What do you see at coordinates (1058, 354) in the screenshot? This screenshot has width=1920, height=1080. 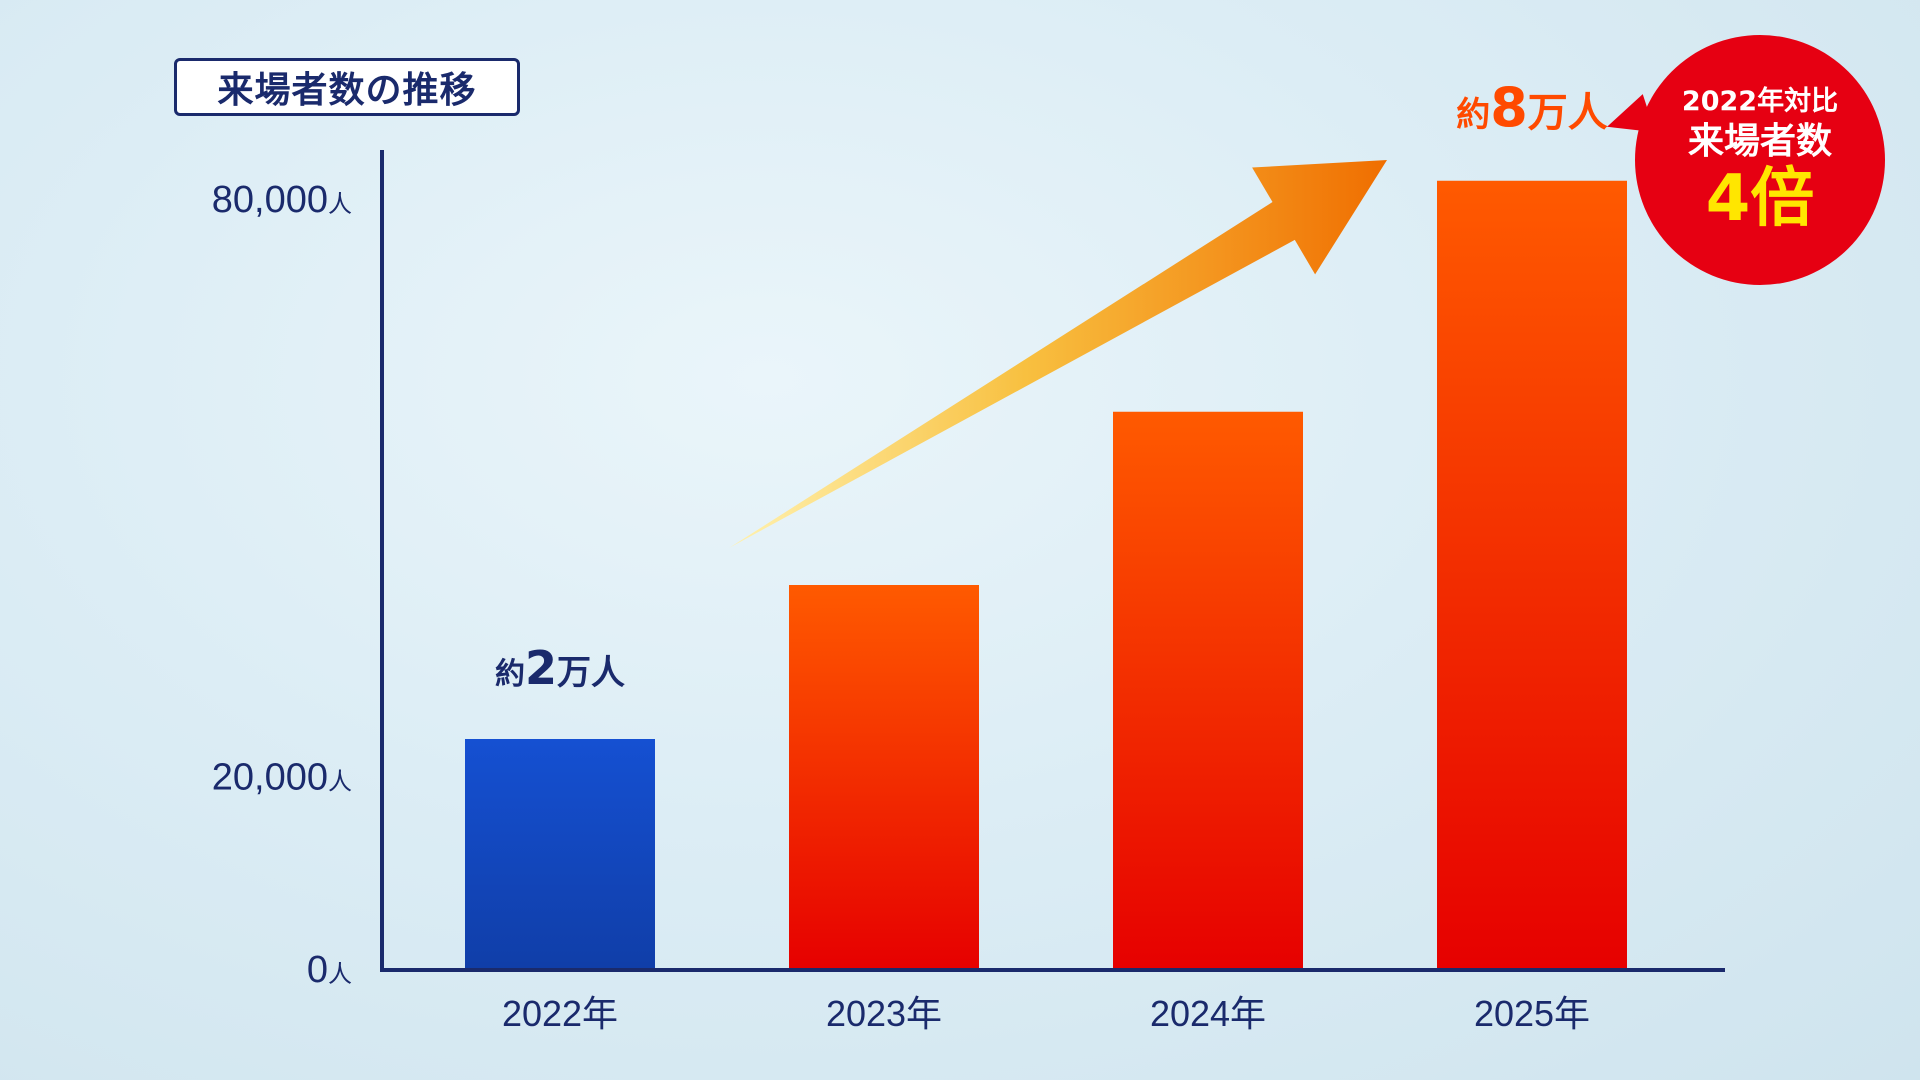 I see `growth-arrow` at bounding box center [1058, 354].